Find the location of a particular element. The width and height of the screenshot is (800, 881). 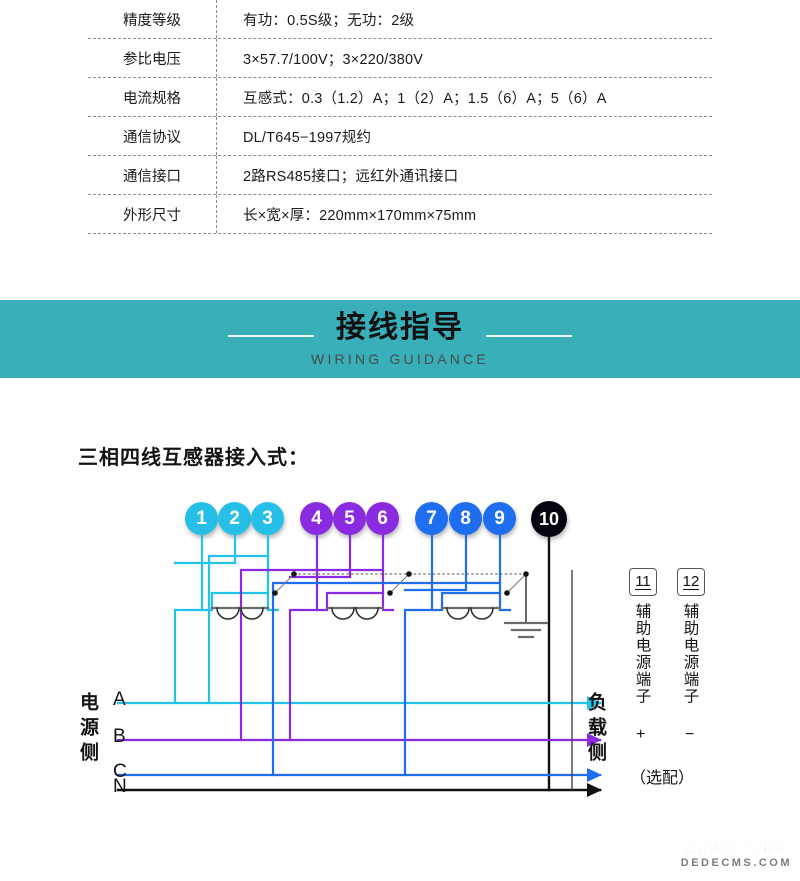

watermark-en: DEDECMS.COM is located at coordinates (736, 863).